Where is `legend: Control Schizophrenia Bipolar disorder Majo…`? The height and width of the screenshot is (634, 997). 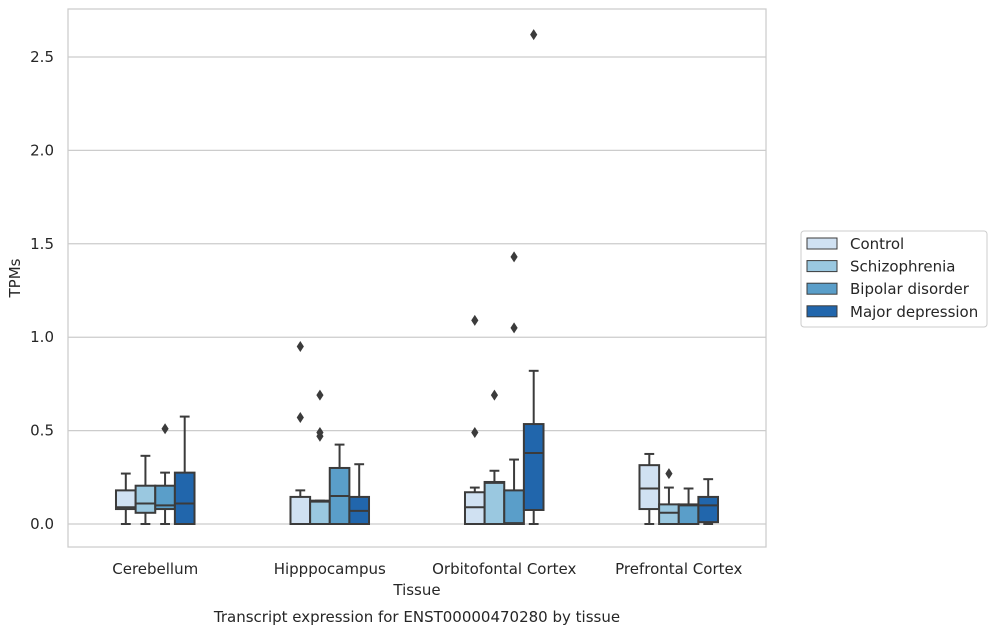 legend: Control Schizophrenia Bipolar disorder Majo… is located at coordinates (894, 279).